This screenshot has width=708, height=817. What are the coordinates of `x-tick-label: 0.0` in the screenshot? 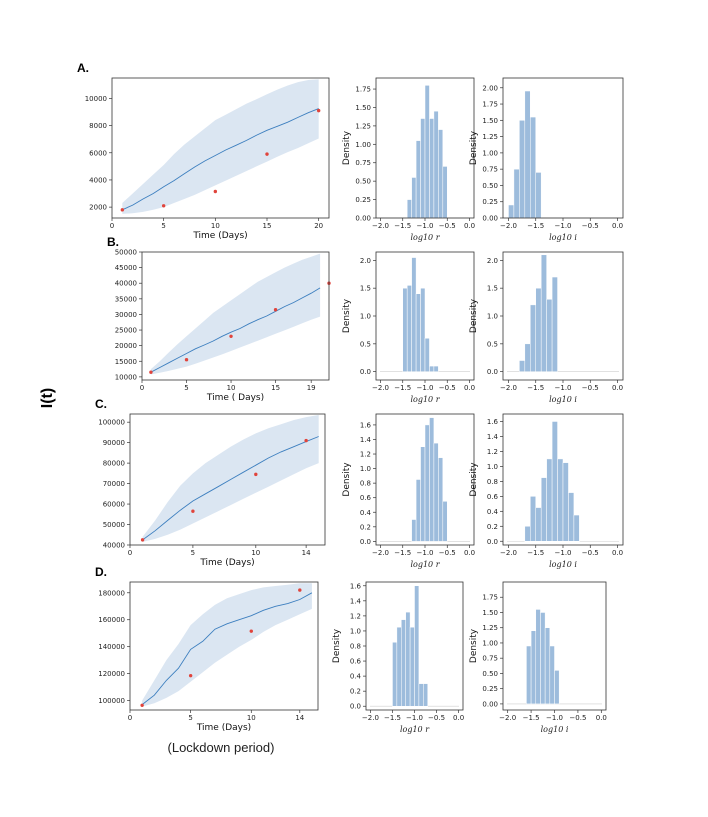 It's located at (469, 553).